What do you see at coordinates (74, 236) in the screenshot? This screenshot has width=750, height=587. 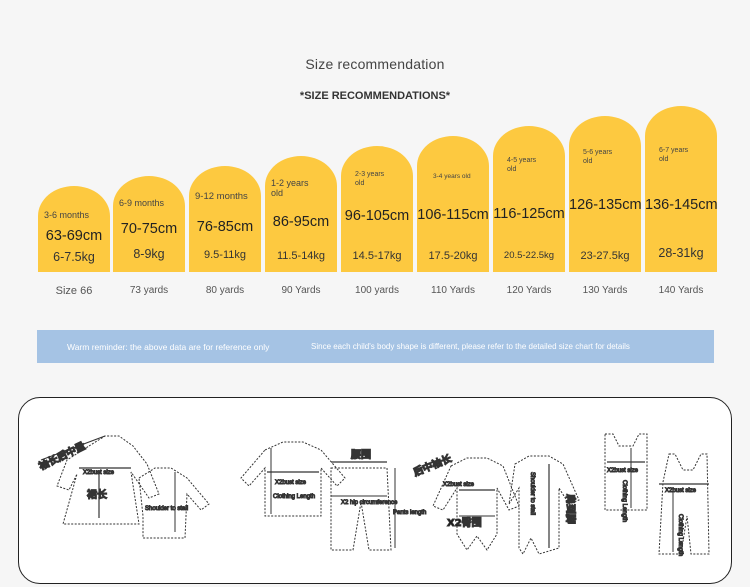 I see `size-height: 63-69cm` at bounding box center [74, 236].